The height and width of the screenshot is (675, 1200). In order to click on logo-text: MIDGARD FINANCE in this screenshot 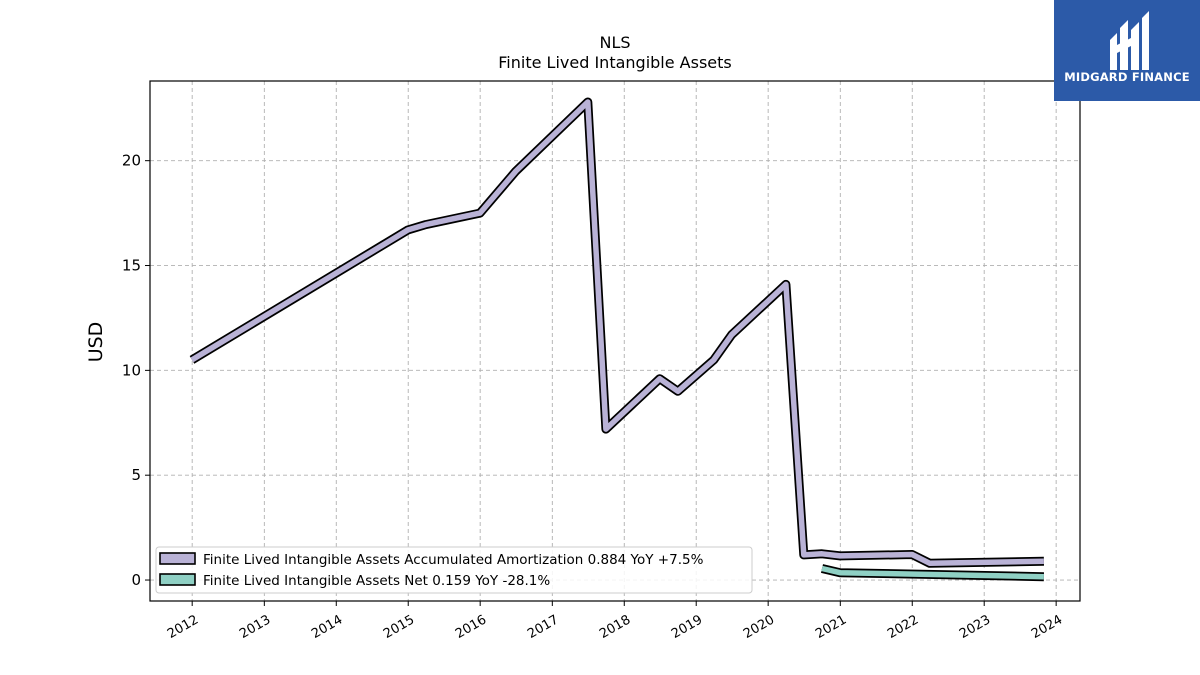, I will do `click(1127, 77)`.